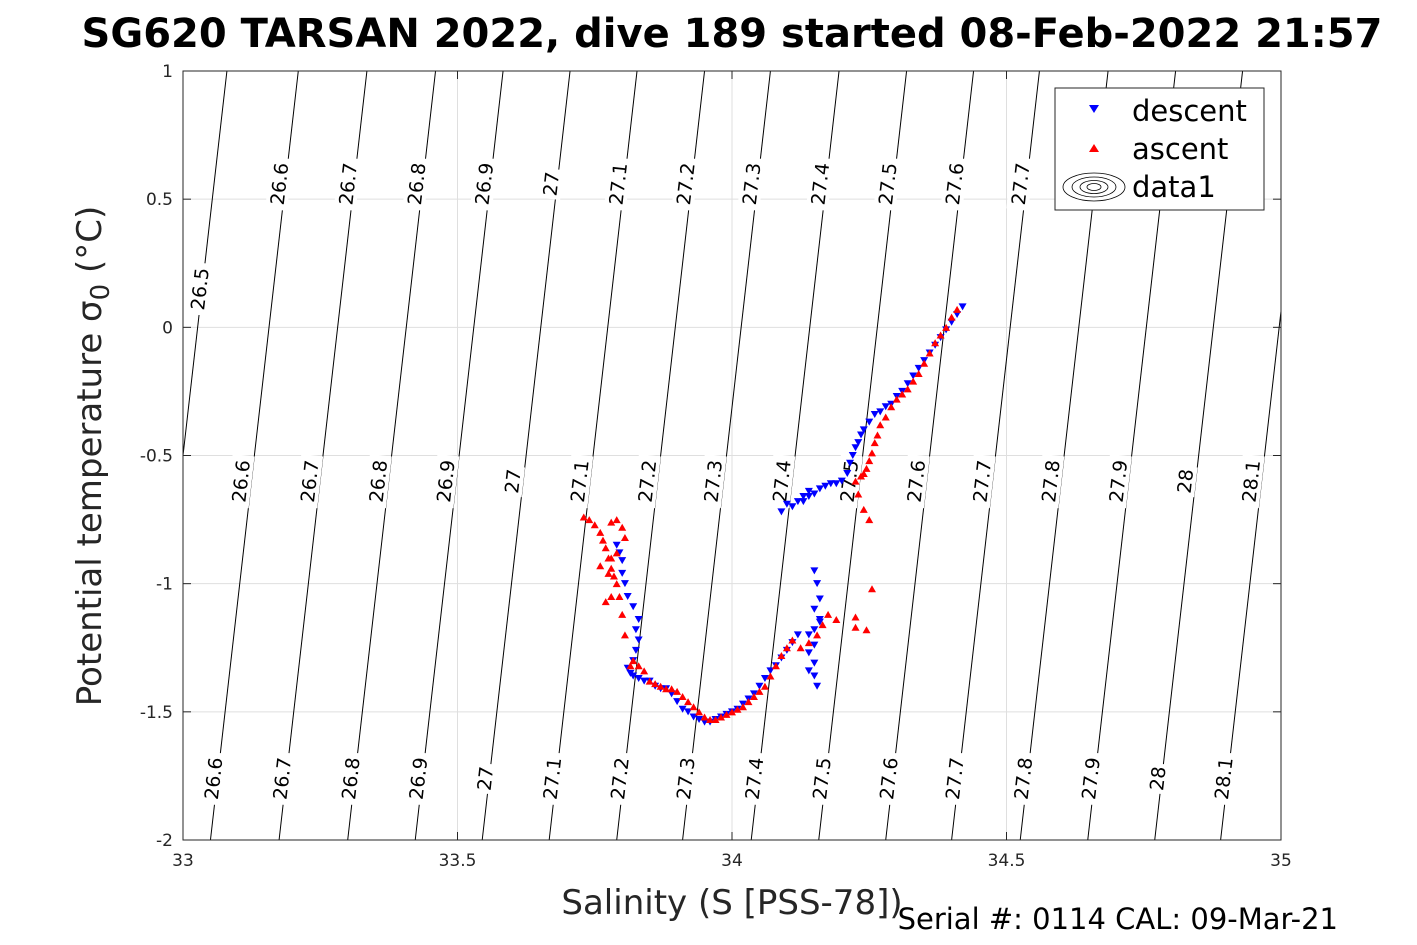  What do you see at coordinates (1051, 481) in the screenshot?
I see `isopycnal-label: 27.8` at bounding box center [1051, 481].